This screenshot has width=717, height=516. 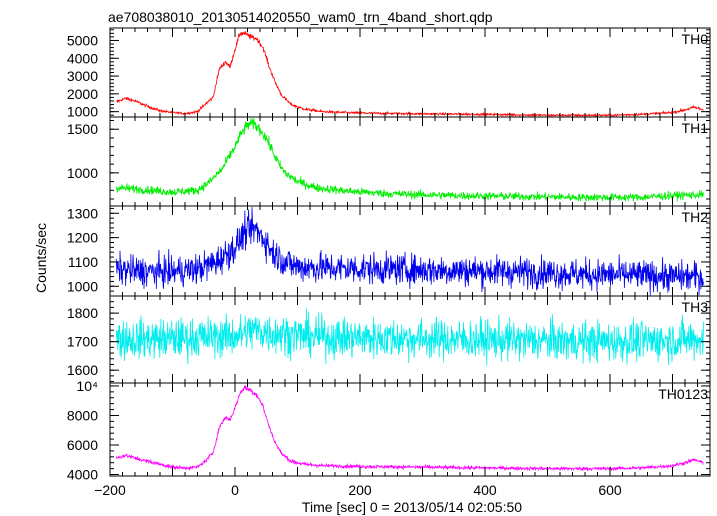 I want to click on y-tick-label: 1200, so click(x=82, y=238).